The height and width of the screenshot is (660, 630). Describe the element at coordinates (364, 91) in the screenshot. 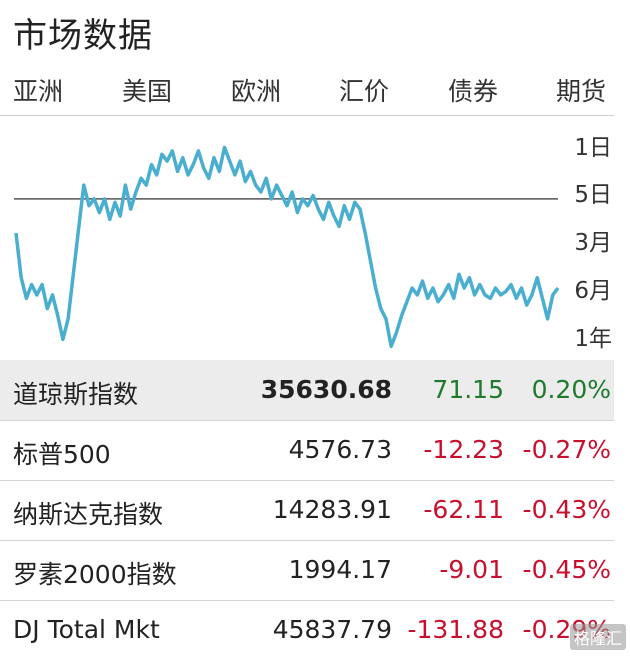

I see `tab-forex: 汇价` at that location.